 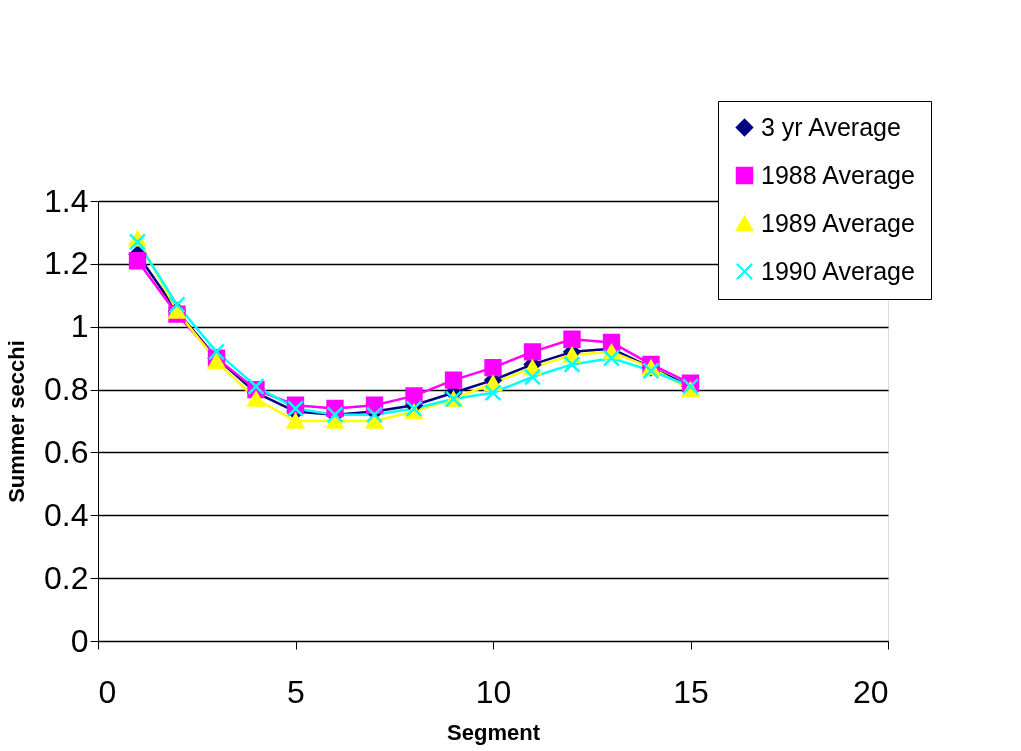 What do you see at coordinates (691, 691) in the screenshot?
I see `x-tick-label: 15` at bounding box center [691, 691].